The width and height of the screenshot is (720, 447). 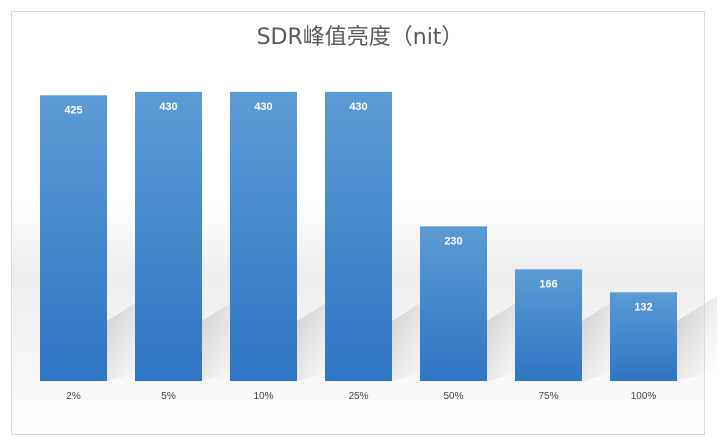 I want to click on x-tick-label: 50%, so click(x=453, y=396).